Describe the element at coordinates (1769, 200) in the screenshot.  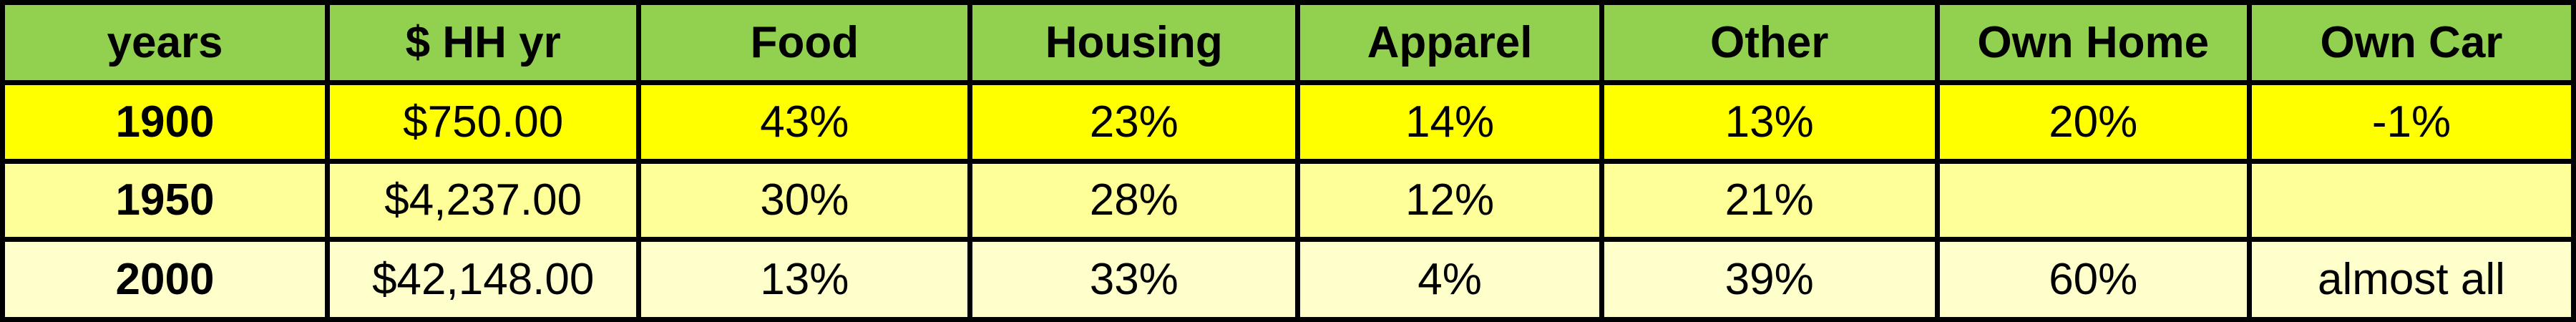
I see `table-cell: 21%` at that location.